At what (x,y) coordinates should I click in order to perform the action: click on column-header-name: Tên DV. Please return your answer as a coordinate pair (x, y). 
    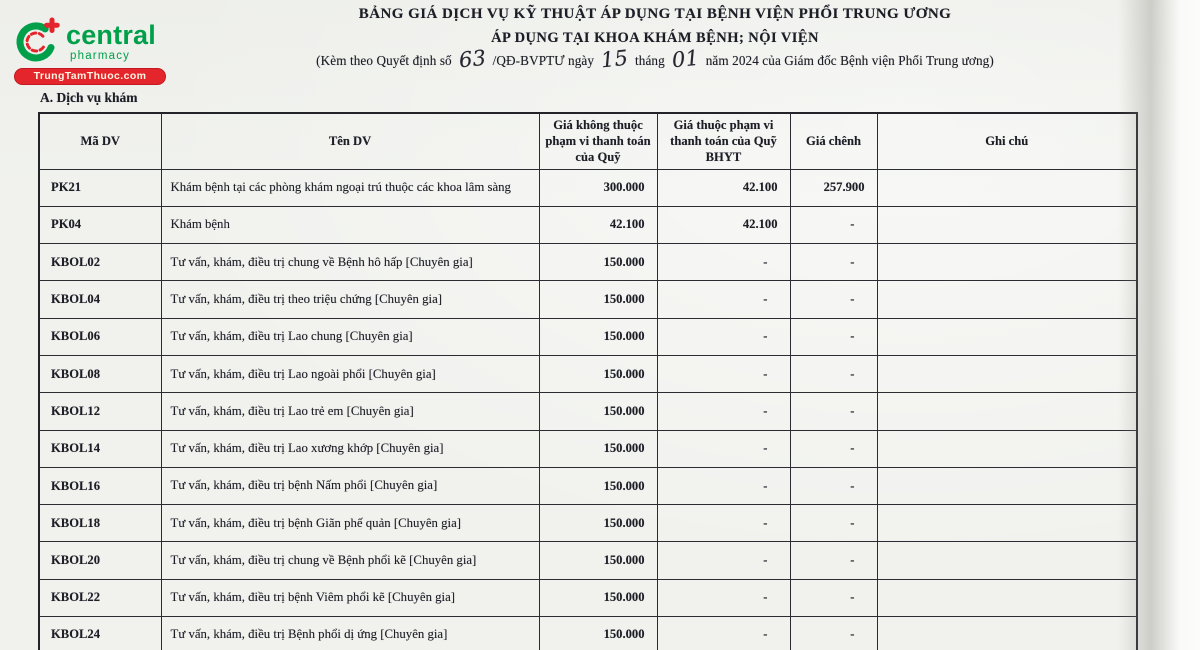
    Looking at the image, I should click on (350, 141).